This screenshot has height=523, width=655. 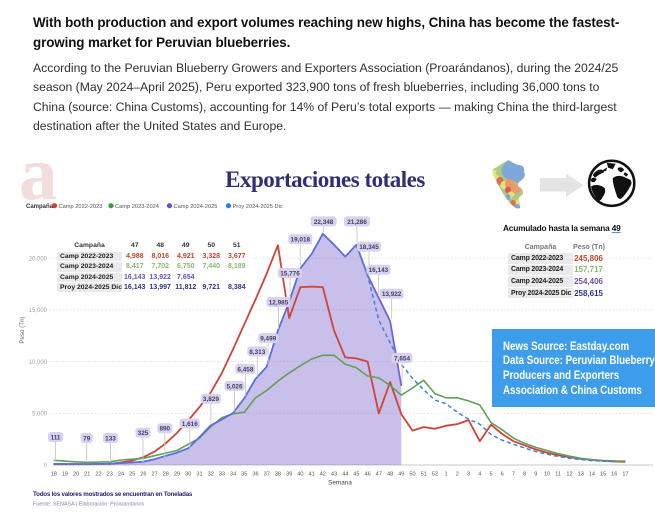 What do you see at coordinates (235, 386) in the screenshot?
I see `svg-text: 5,026` at bounding box center [235, 386].